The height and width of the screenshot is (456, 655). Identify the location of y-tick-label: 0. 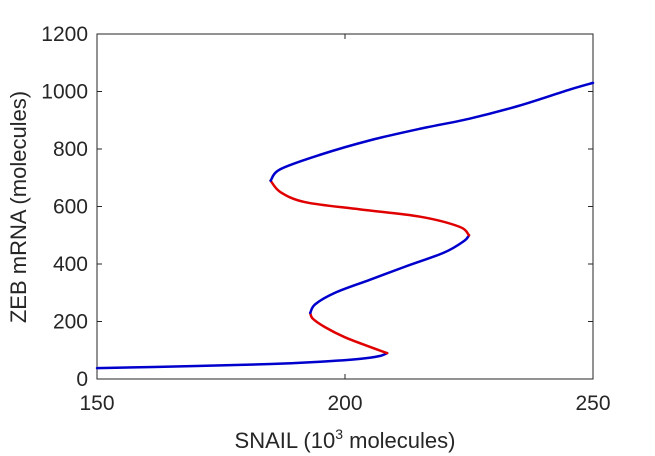
(82, 379).